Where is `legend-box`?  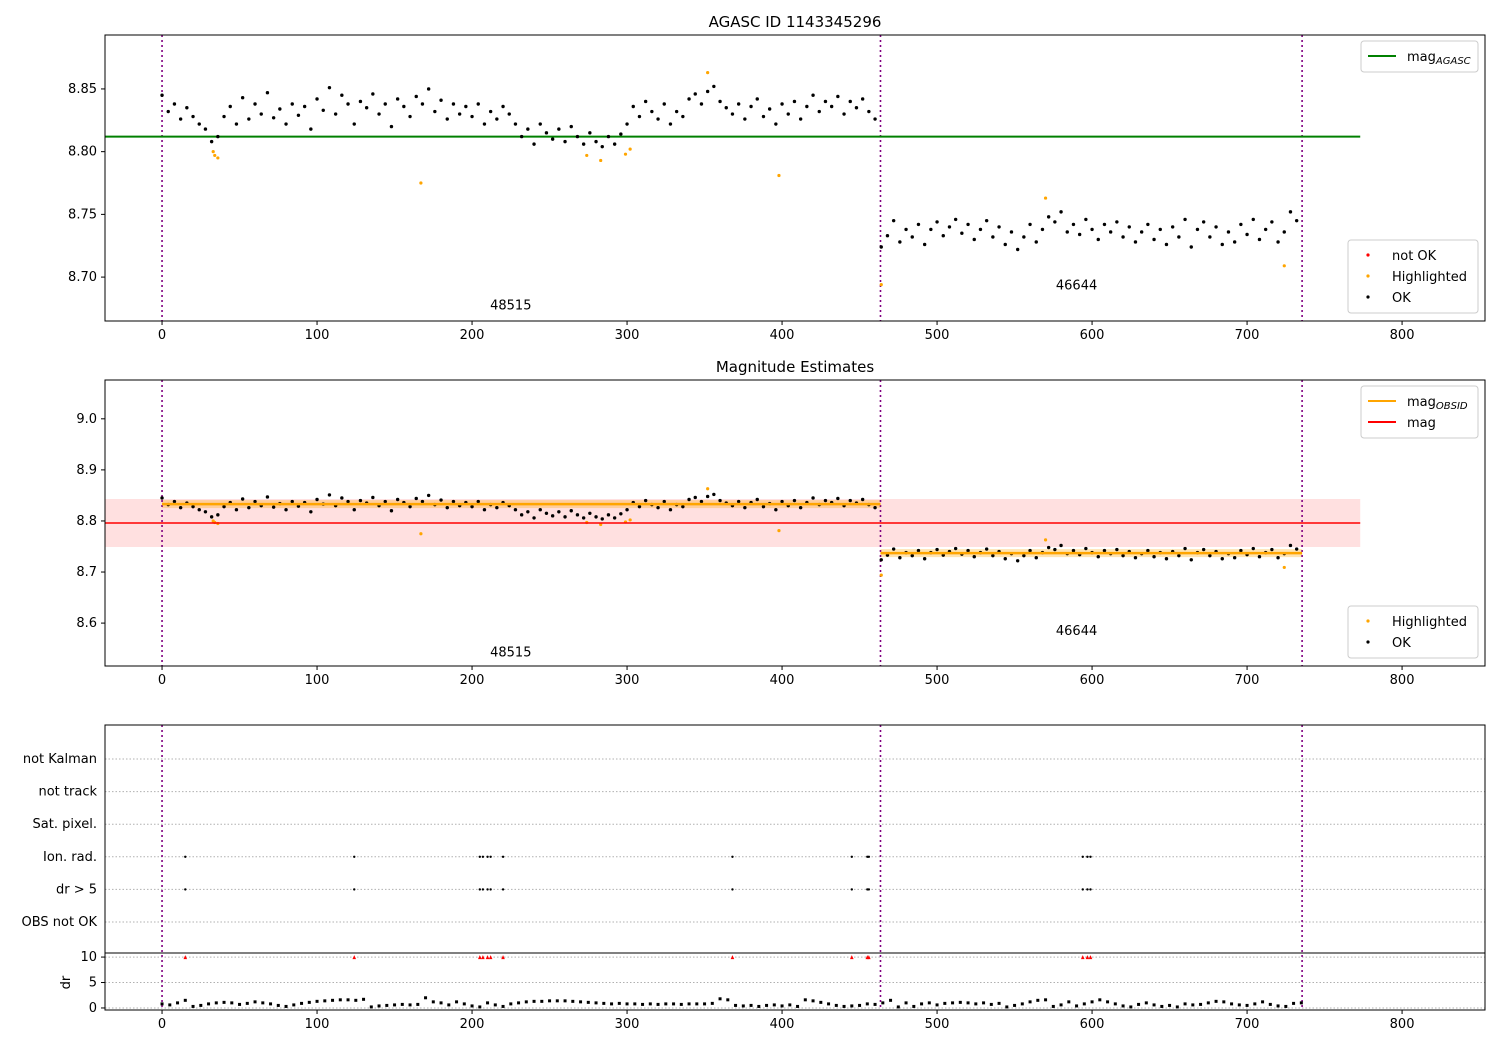
legend-box is located at coordinates (1413, 276).